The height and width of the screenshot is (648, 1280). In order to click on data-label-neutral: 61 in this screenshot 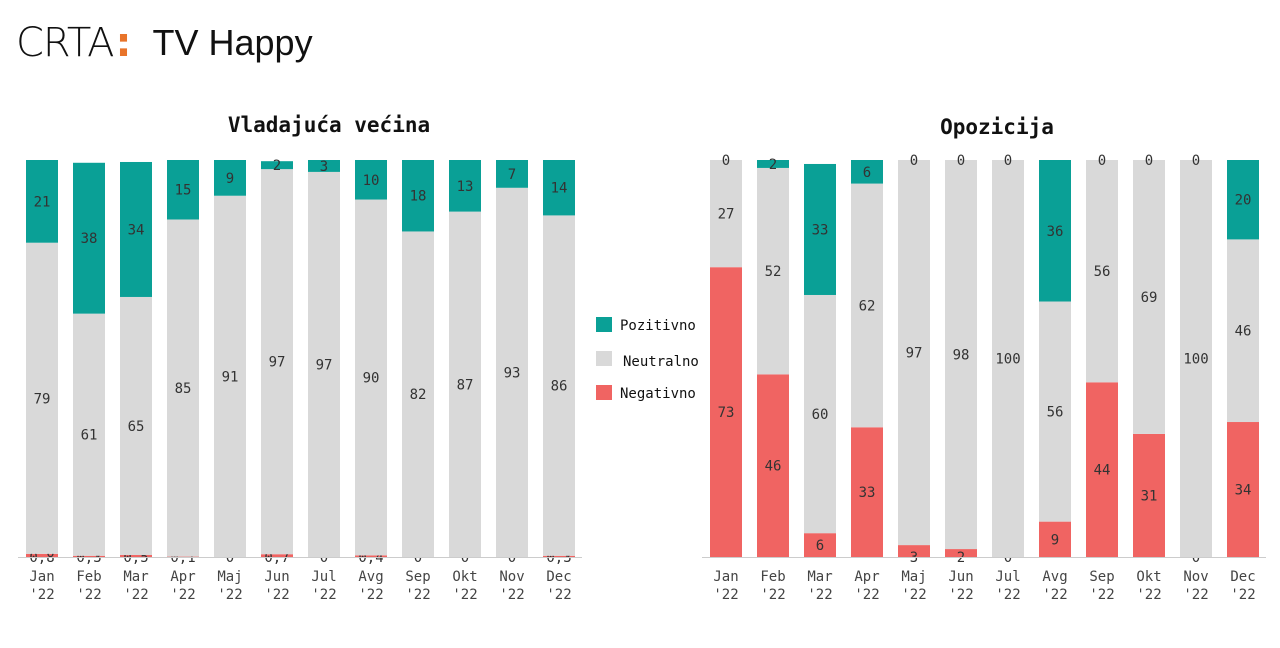, I will do `click(89, 436)`.